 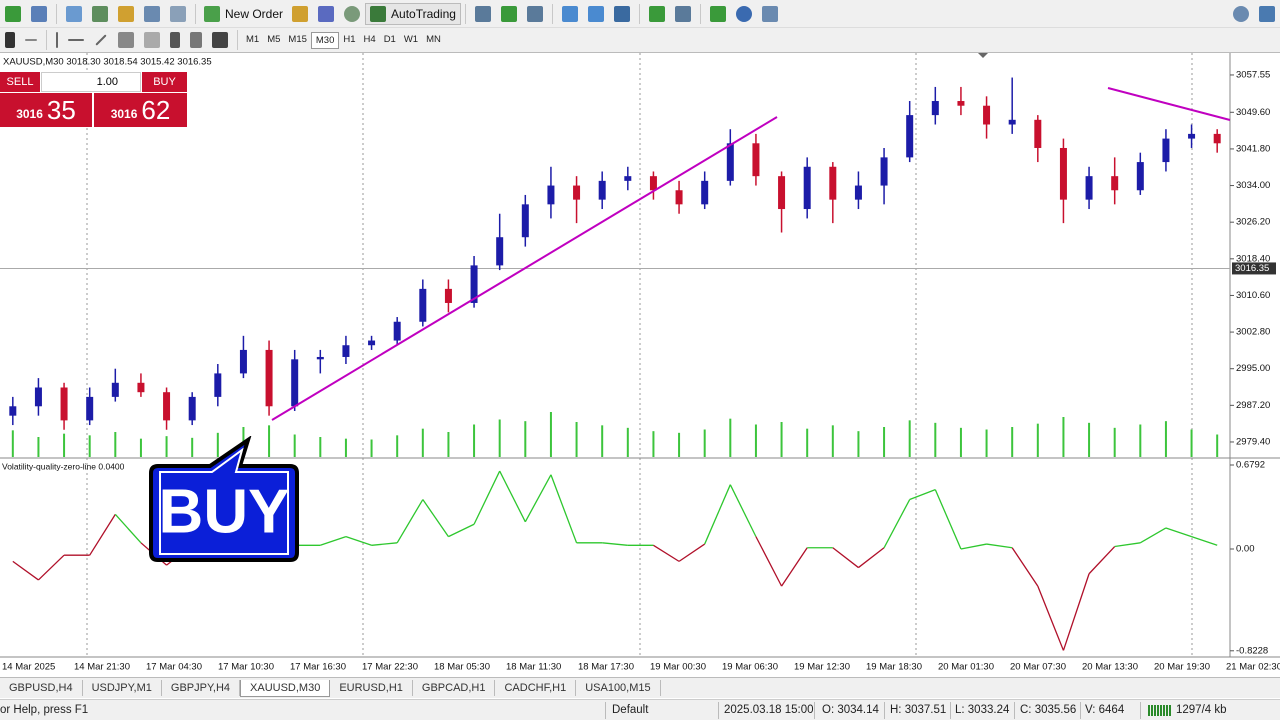 What do you see at coordinates (508, 13) in the screenshot?
I see `candles-button` at bounding box center [508, 13].